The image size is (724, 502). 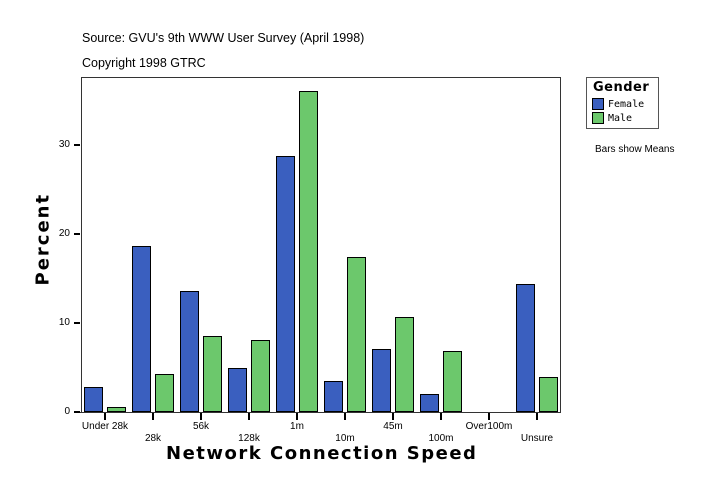 I want to click on y-tick-label: 30, so click(x=64, y=144).